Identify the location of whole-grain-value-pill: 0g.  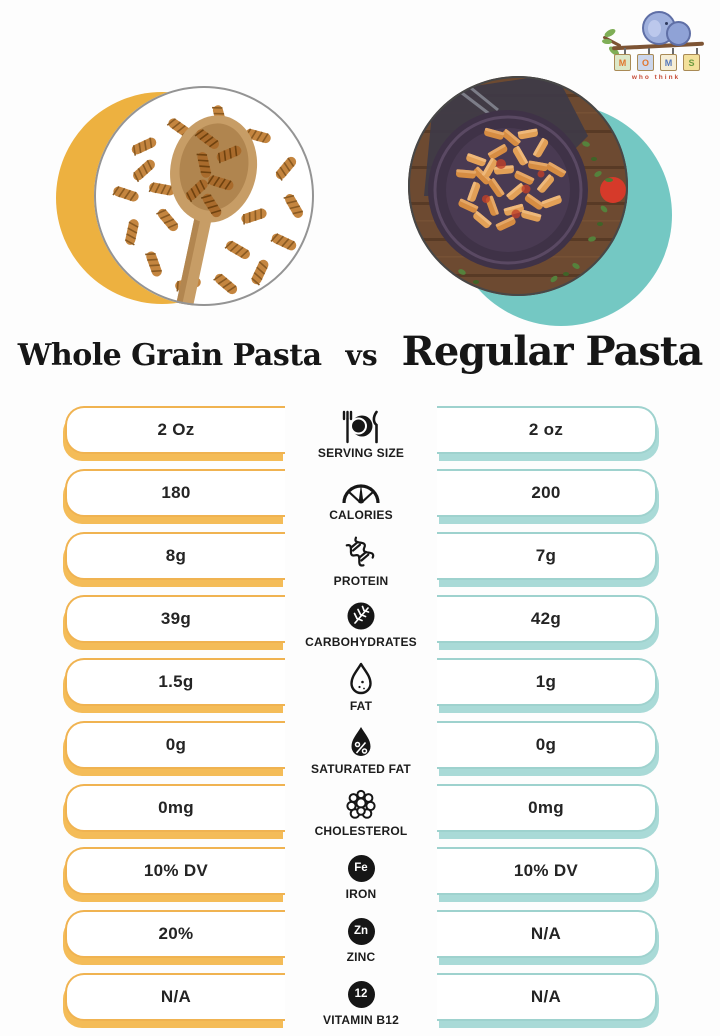
(175, 745).